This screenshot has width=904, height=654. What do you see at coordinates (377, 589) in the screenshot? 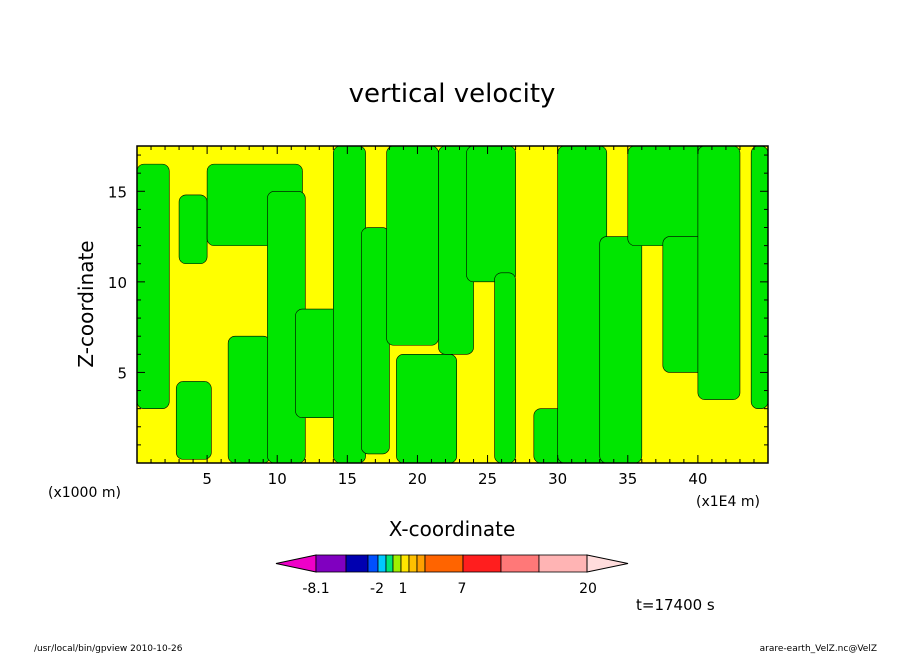
I see `colorbar-label: -2` at bounding box center [377, 589].